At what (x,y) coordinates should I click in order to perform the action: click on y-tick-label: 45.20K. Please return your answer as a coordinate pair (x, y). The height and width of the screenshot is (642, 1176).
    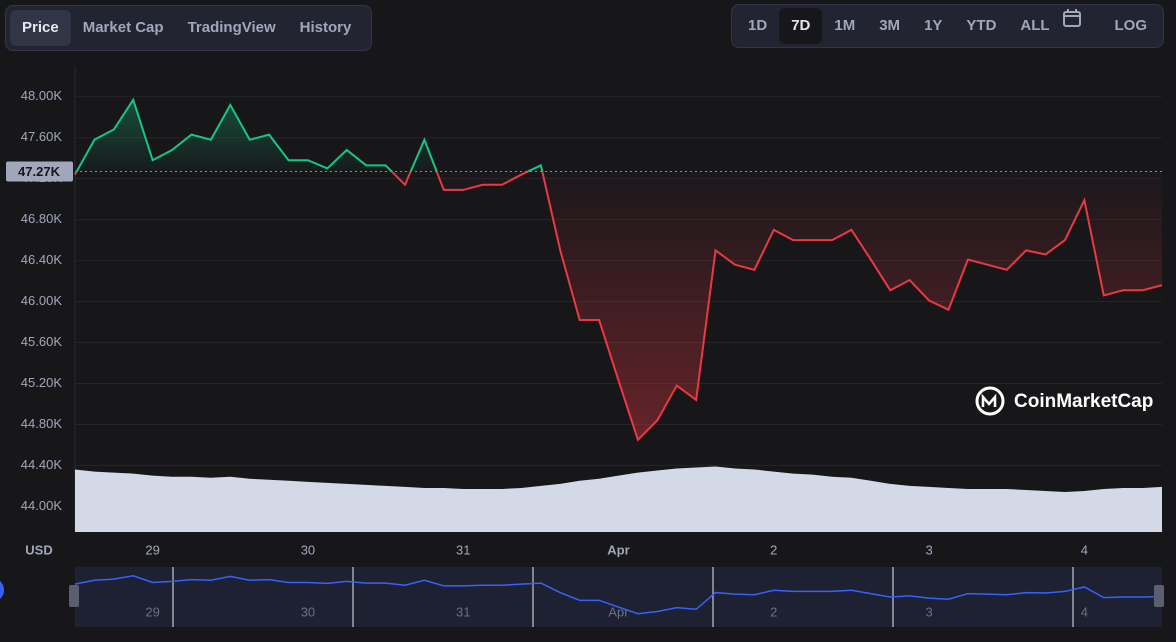
    Looking at the image, I should click on (42, 382).